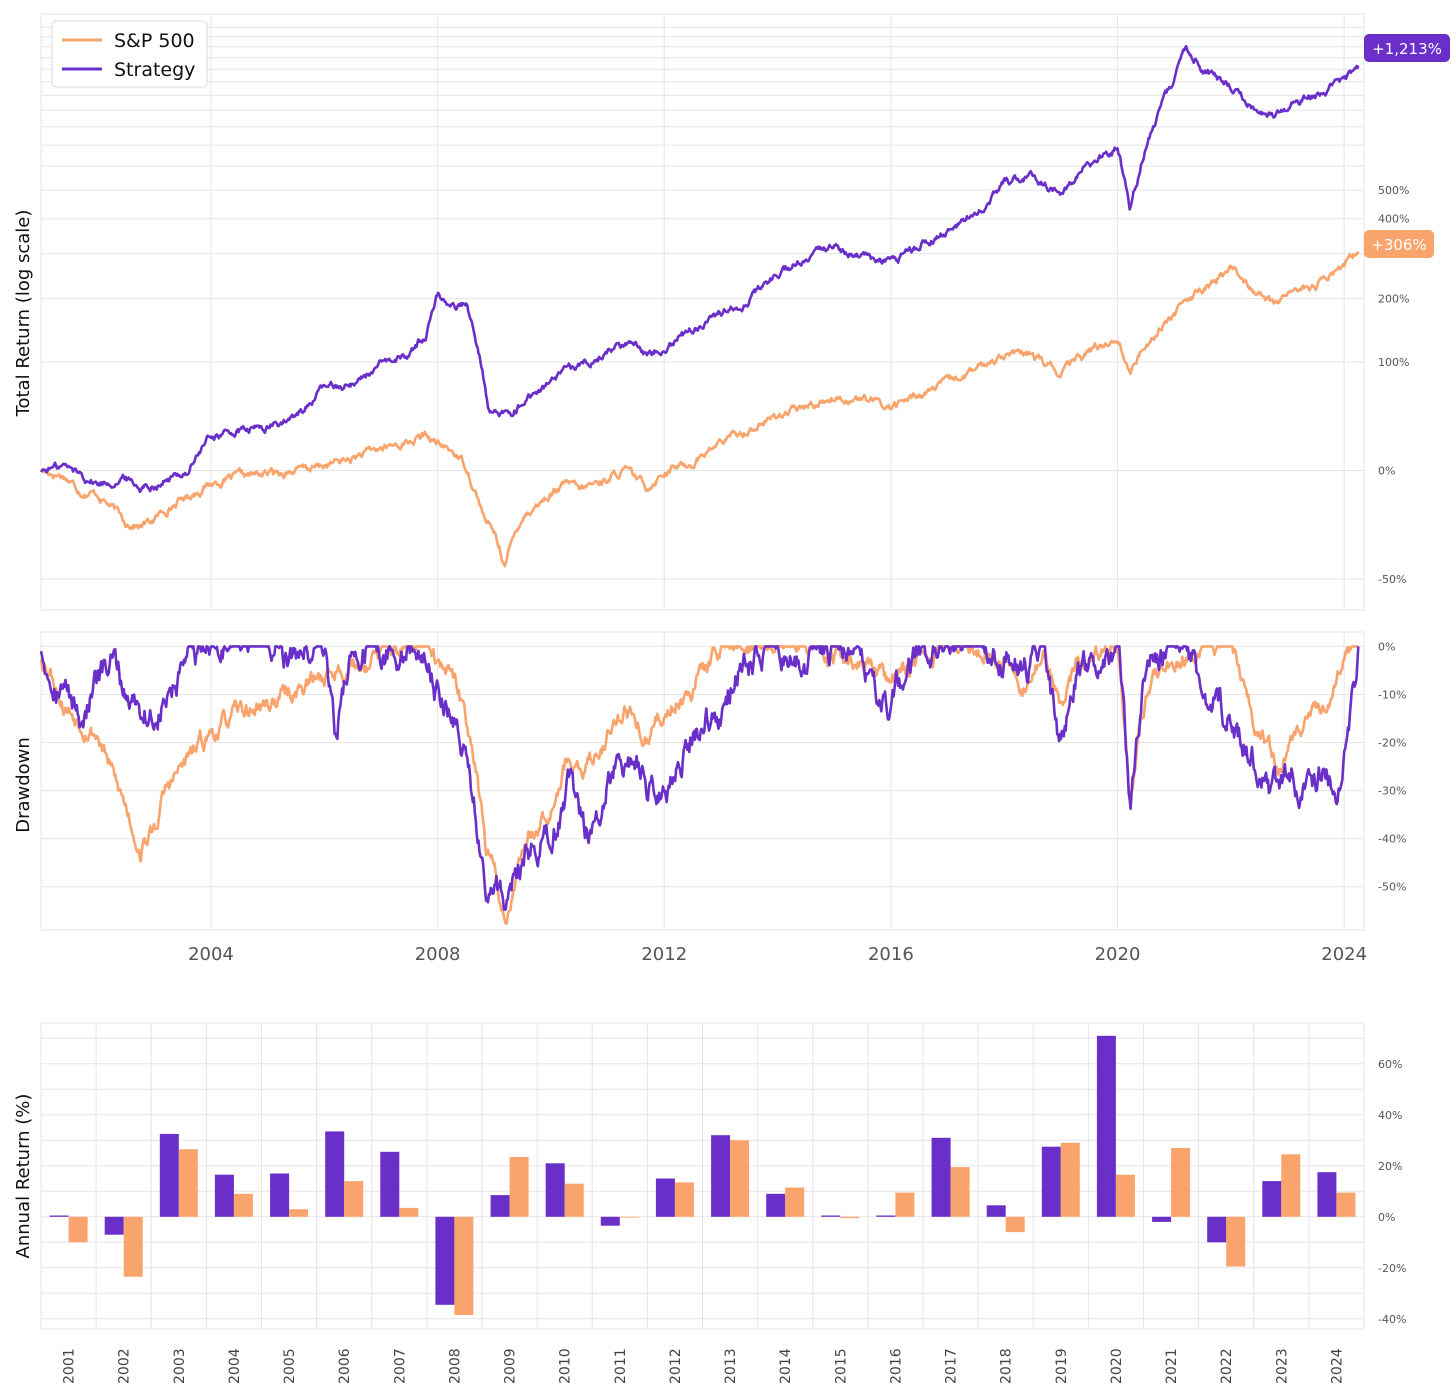 Image resolution: width=1456 pixels, height=1396 pixels. Describe the element at coordinates (1390, 1166) in the screenshot. I see `annual-ytick-label: 20%` at that location.